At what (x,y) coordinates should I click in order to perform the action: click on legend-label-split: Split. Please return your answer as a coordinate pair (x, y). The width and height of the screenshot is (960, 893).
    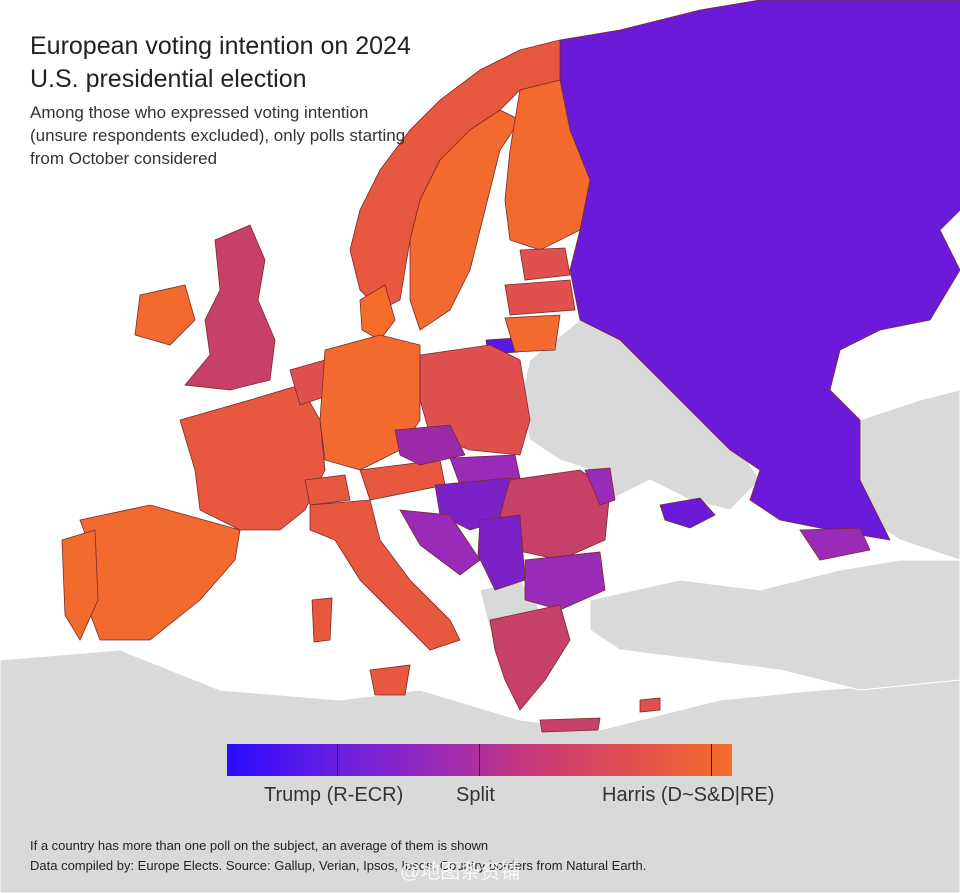
    Looking at the image, I should click on (475, 795).